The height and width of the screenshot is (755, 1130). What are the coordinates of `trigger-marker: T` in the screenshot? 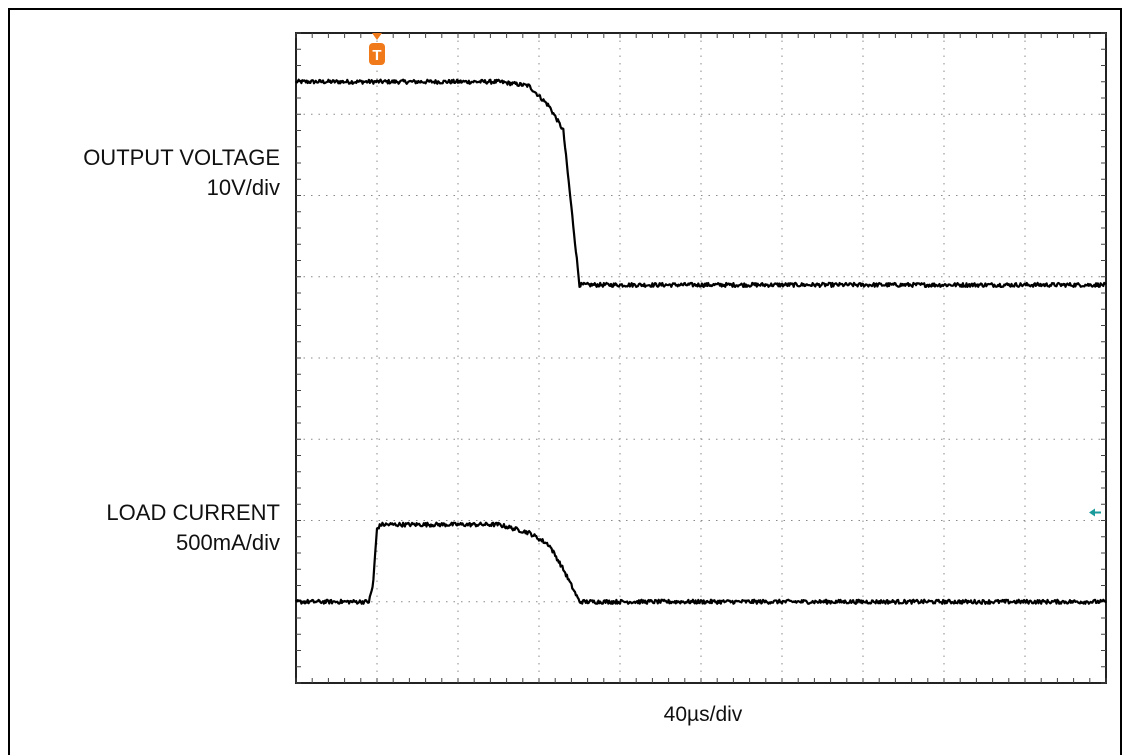 It's located at (377, 49).